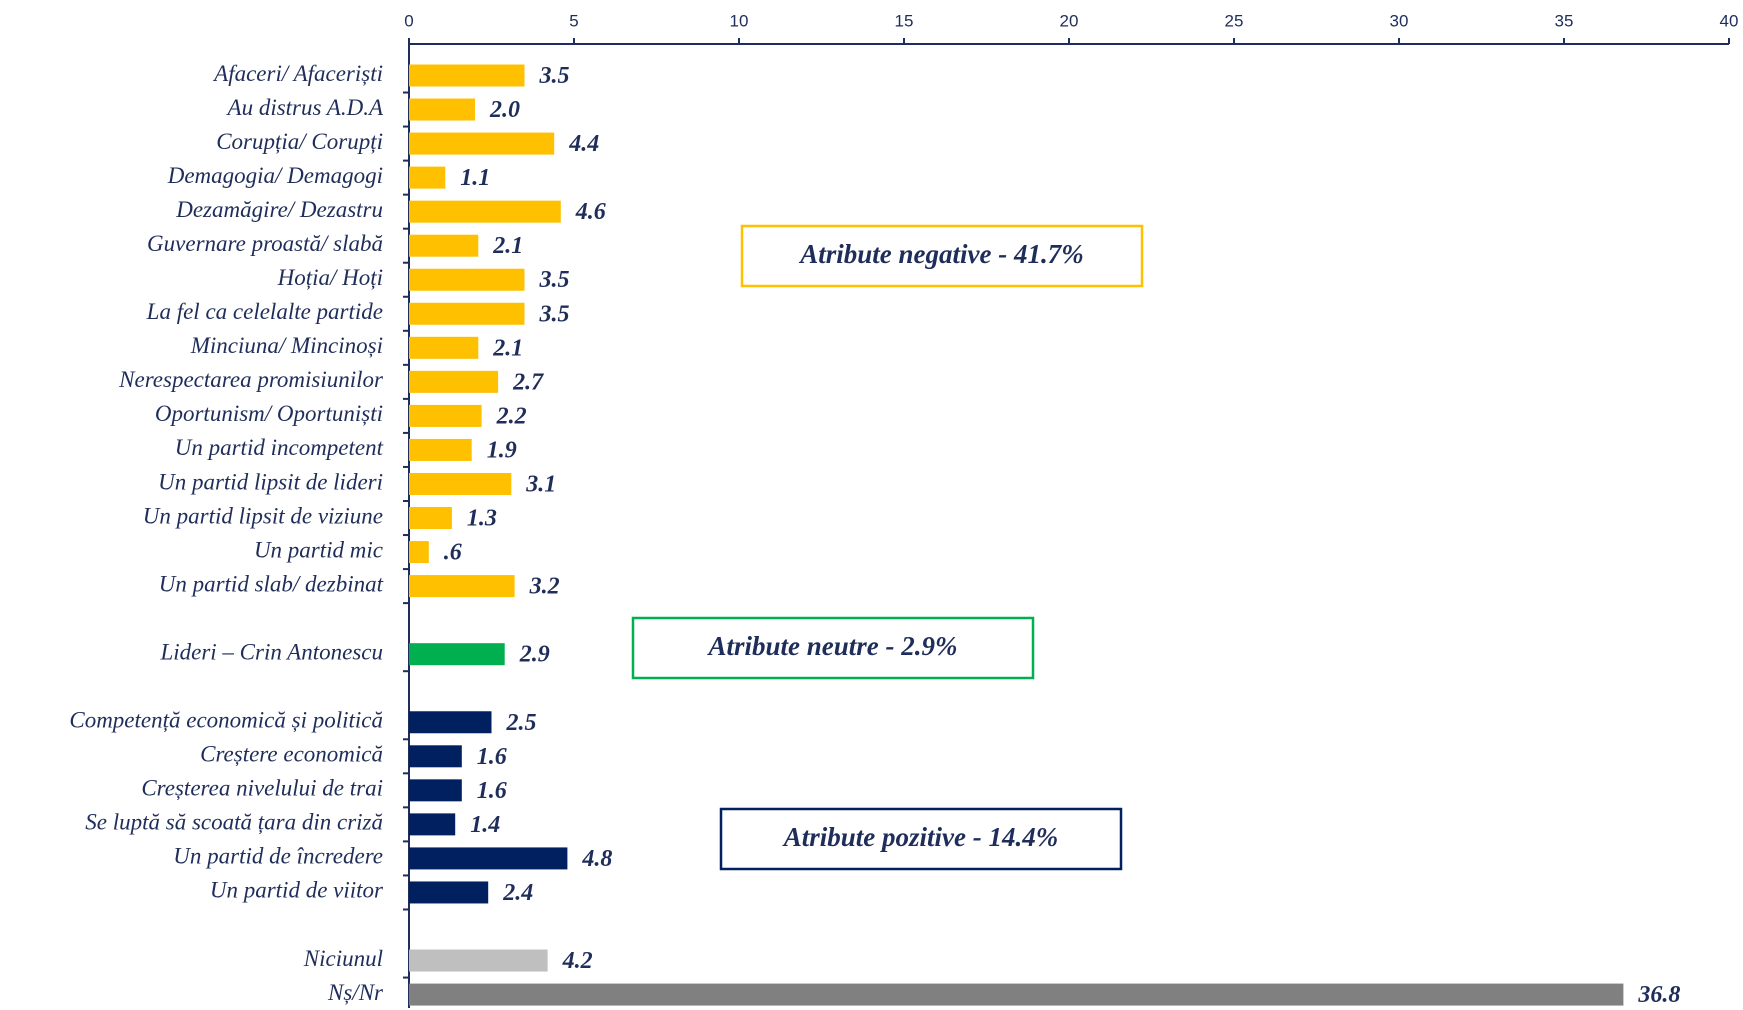 The height and width of the screenshot is (1010, 1743). I want to click on x-tick-label: 40, so click(1729, 20).